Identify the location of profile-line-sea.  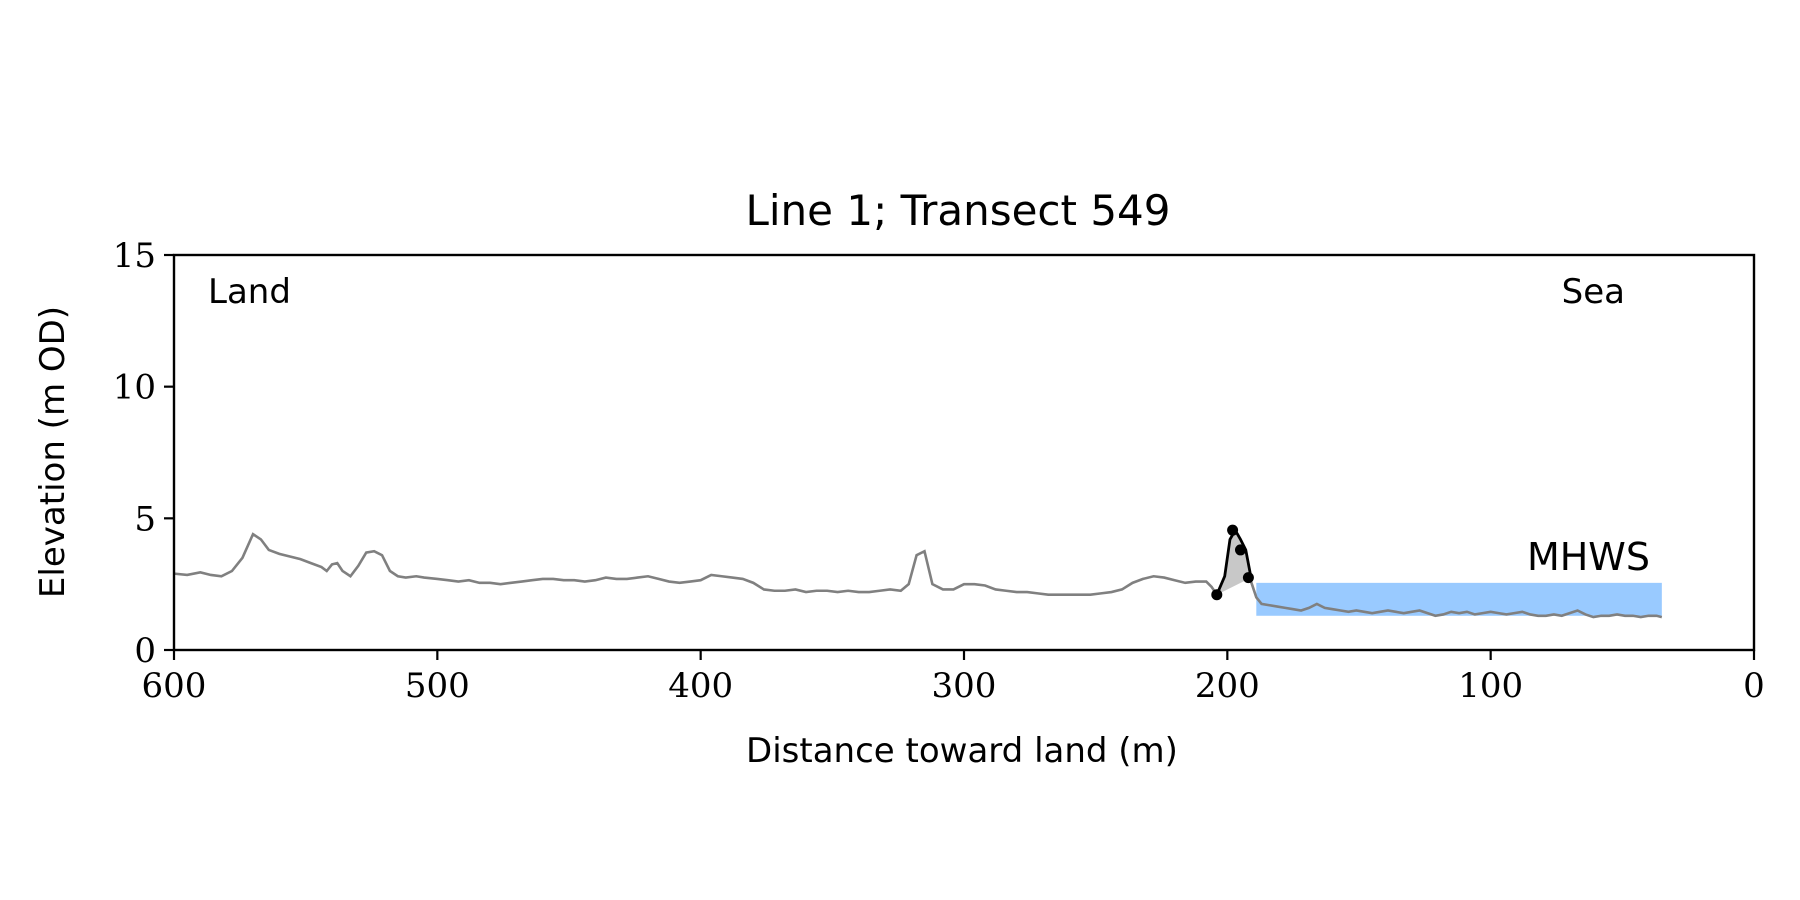
(1456, 600).